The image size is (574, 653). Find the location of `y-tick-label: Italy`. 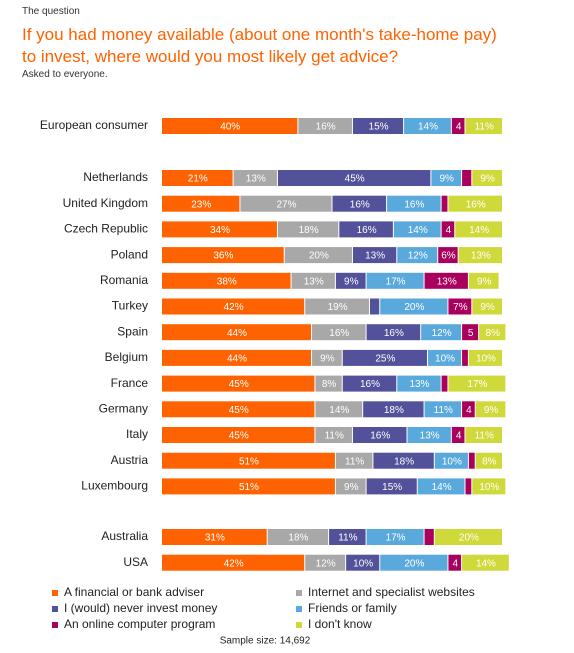

y-tick-label: Italy is located at coordinates (137, 434).